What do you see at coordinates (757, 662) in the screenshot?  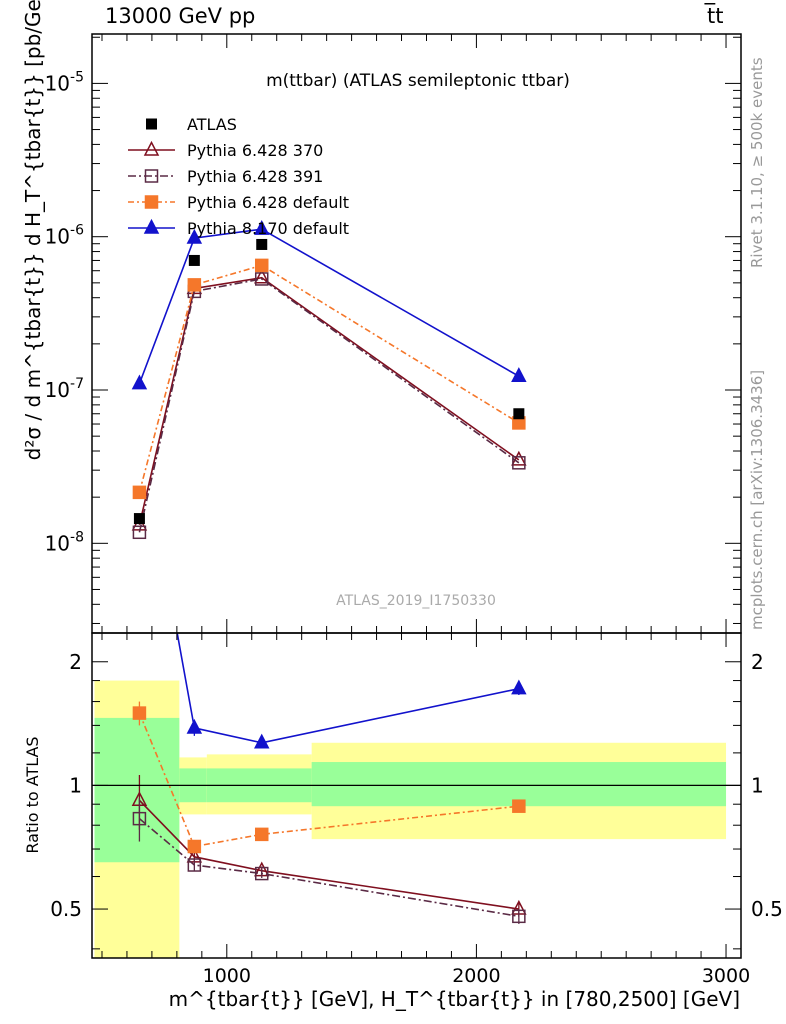 I see `ratio-y-tick-label-right: 2` at bounding box center [757, 662].